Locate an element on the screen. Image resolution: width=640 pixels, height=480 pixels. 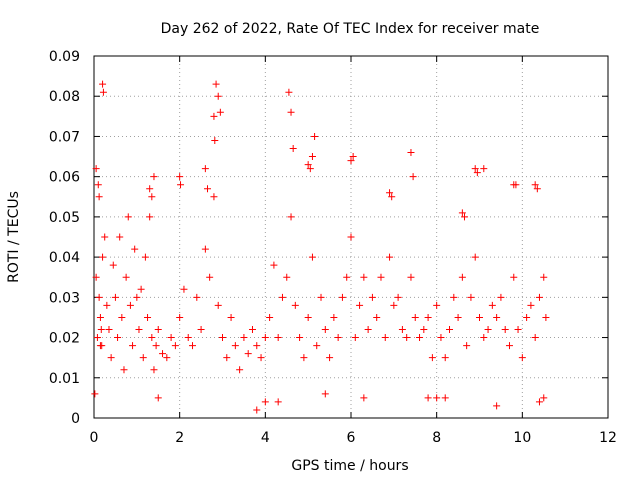
y-tick-label: 0.05 is located at coordinates (64, 218).